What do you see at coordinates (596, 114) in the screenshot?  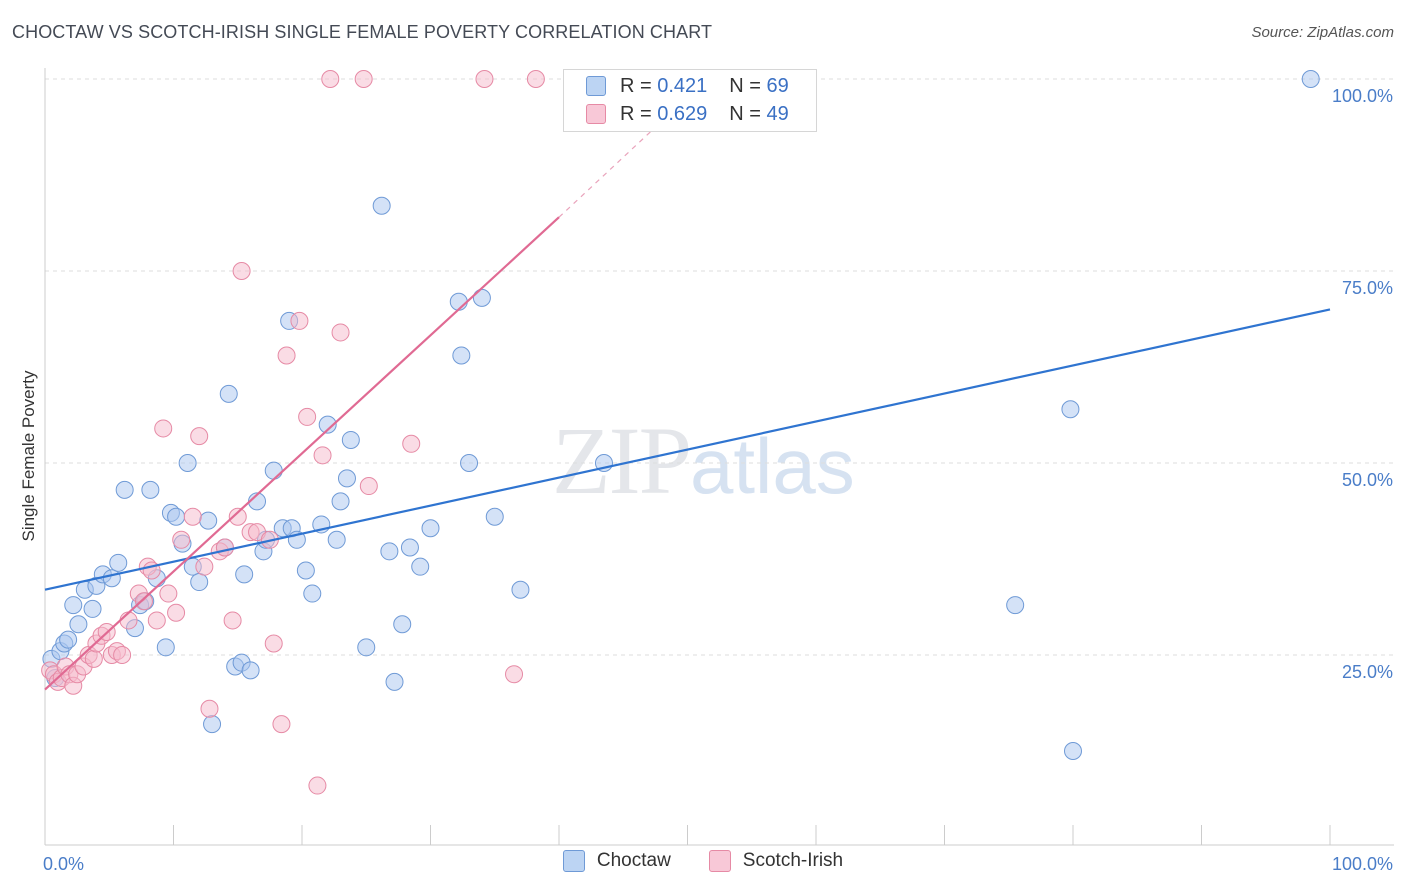 I see `legend-swatch-scotch-irish` at bounding box center [596, 114].